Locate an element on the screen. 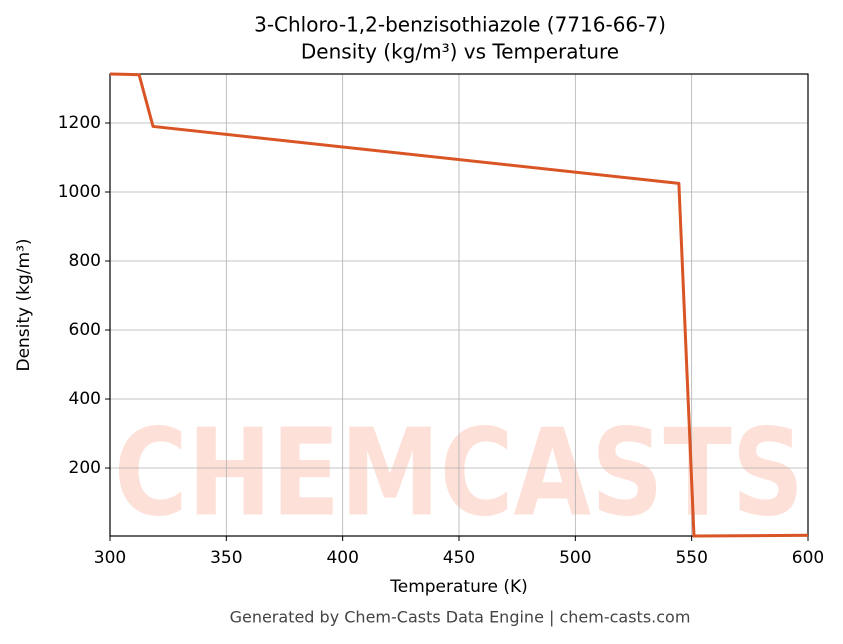  y-tick-label: 800 is located at coordinates (85, 261).